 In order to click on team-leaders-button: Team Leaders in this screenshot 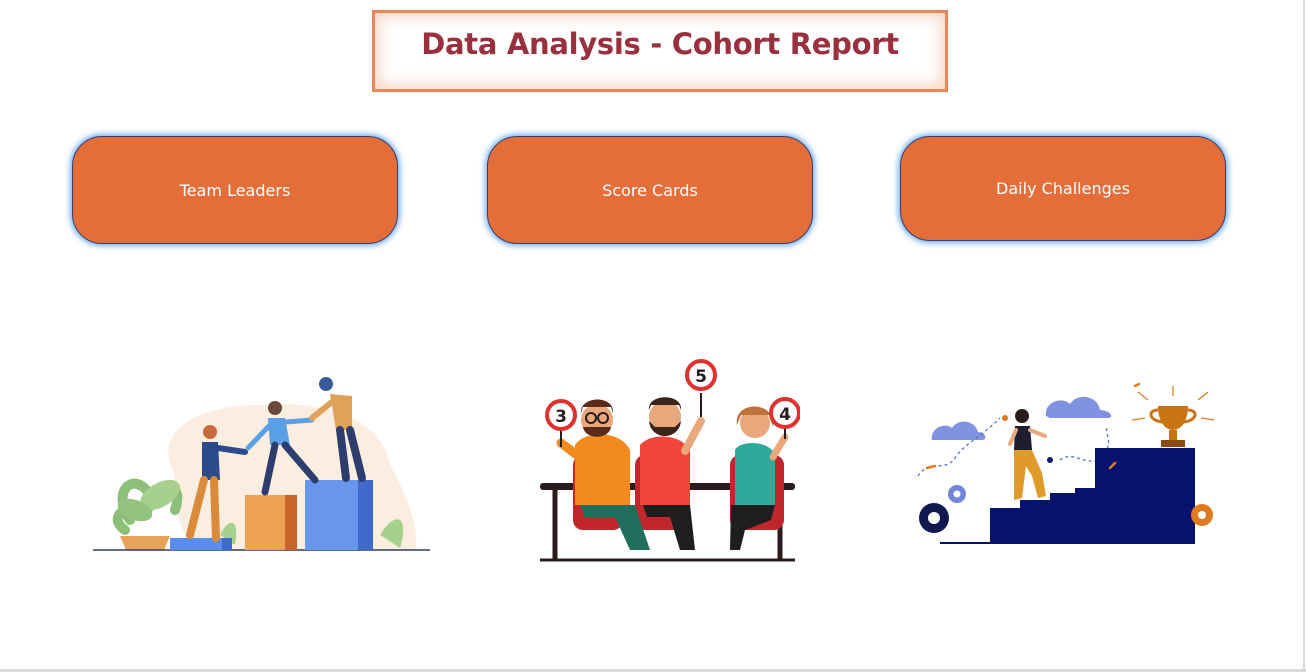, I will do `click(235, 190)`.